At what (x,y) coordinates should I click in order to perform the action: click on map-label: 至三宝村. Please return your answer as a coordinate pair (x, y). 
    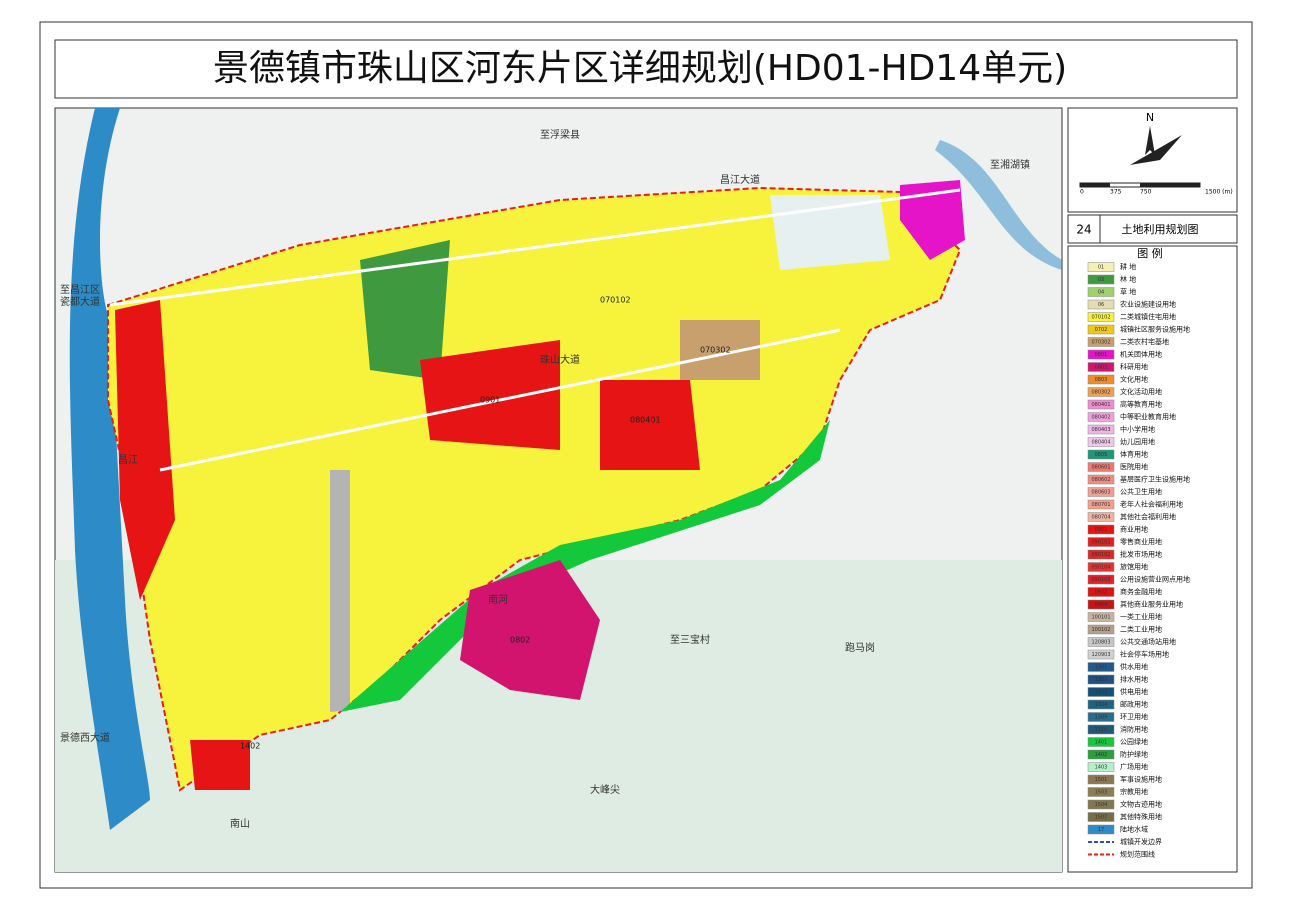
    Looking at the image, I should click on (690, 639).